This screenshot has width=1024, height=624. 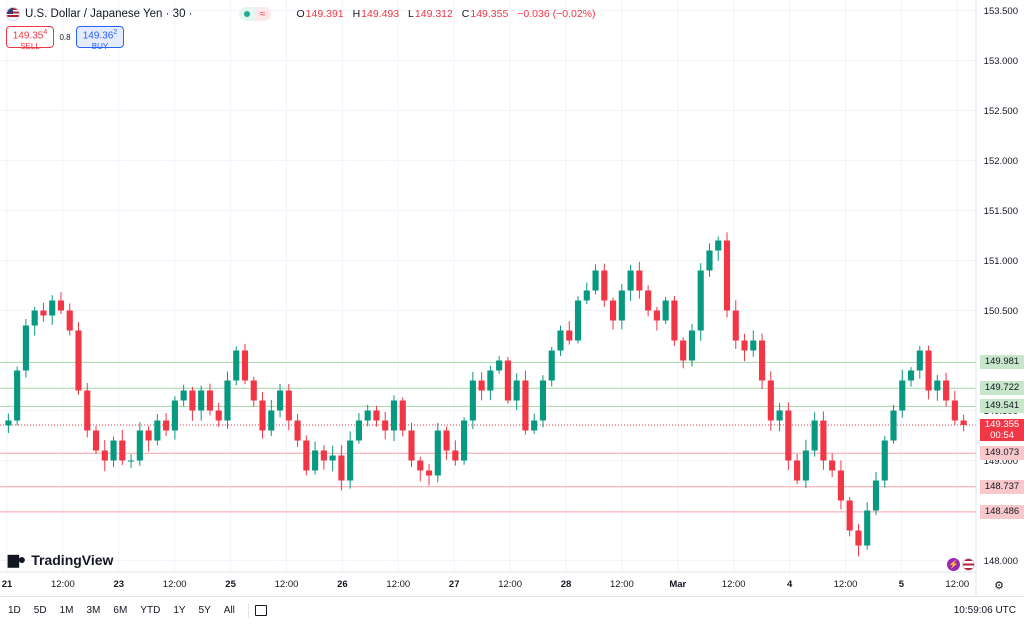 I want to click on utc-clock: 10:59:06 UTC, so click(x=984, y=610).